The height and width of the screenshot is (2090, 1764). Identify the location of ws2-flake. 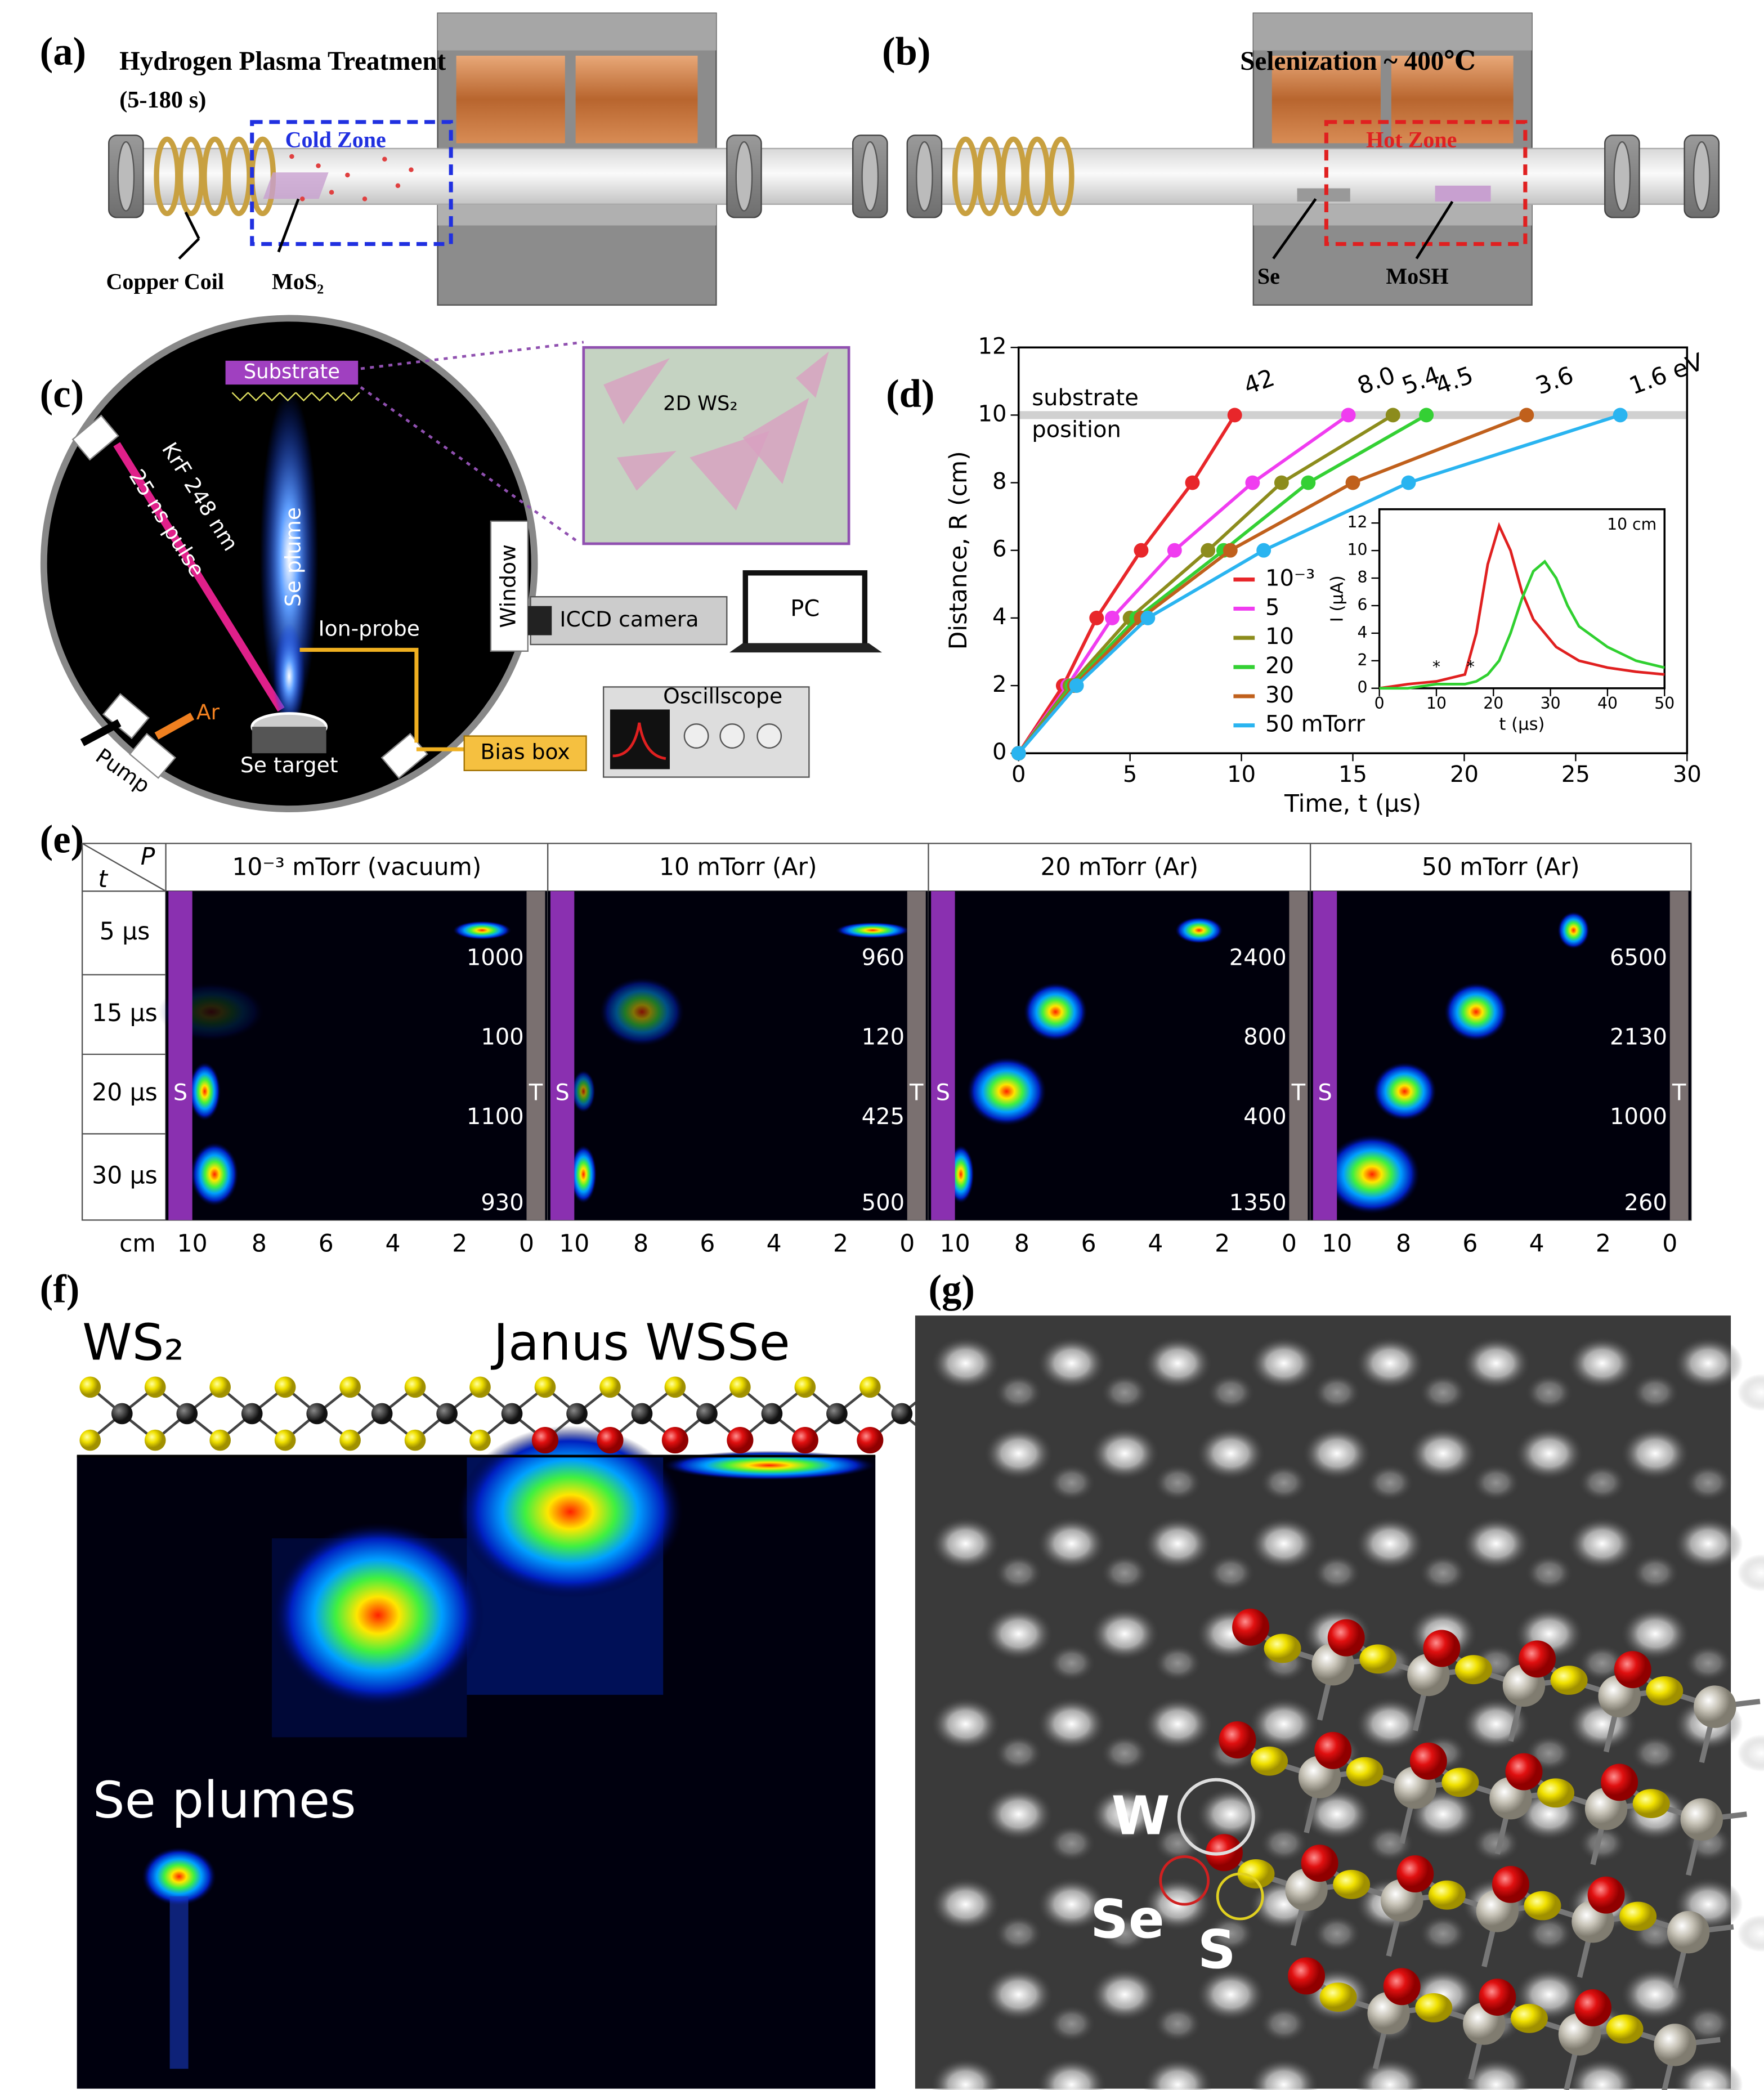
(729, 471).